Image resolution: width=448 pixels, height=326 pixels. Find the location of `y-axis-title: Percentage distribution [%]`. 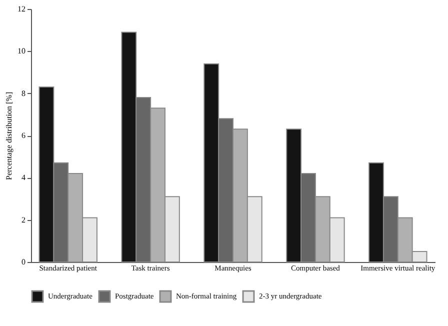

y-axis-title: Percentage distribution [%] is located at coordinates (9, 136).